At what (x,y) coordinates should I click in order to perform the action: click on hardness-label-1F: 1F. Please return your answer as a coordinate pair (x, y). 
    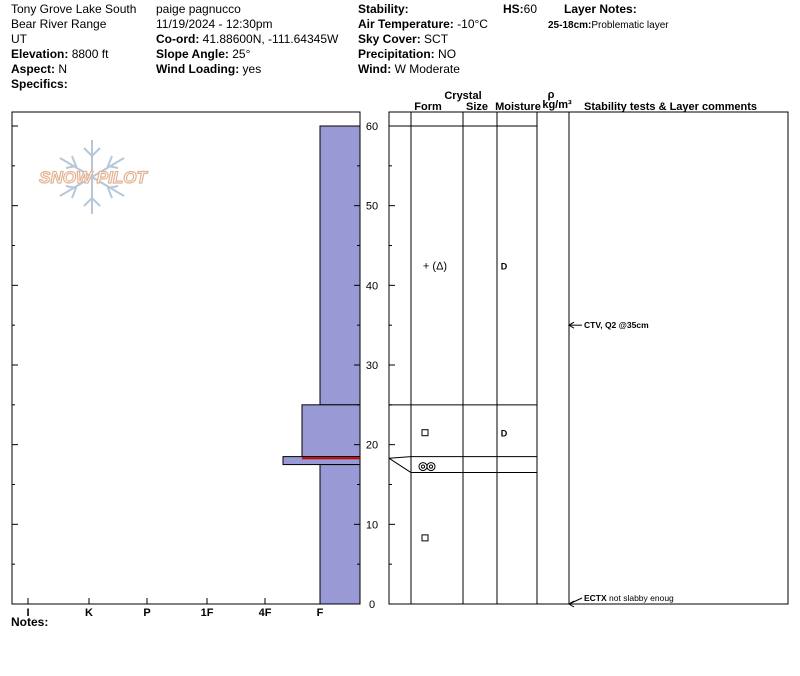
    Looking at the image, I should click on (207, 613).